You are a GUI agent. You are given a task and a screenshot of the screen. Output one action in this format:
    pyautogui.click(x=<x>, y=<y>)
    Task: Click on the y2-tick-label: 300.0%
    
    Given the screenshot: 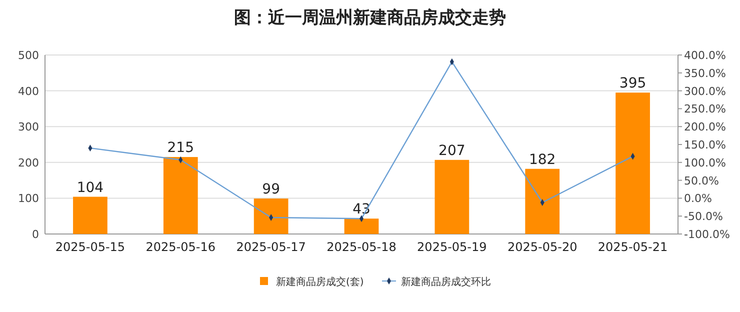 What is the action you would take?
    pyautogui.click(x=705, y=91)
    